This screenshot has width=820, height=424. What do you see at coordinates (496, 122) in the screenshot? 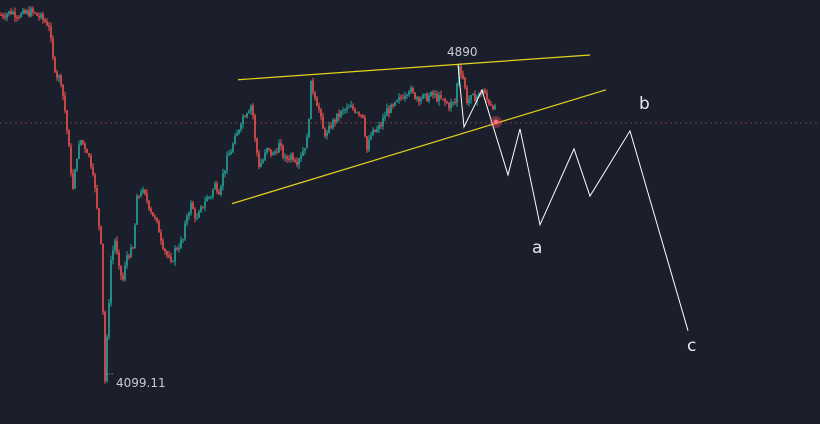
I see `breakout-dot` at bounding box center [496, 122].